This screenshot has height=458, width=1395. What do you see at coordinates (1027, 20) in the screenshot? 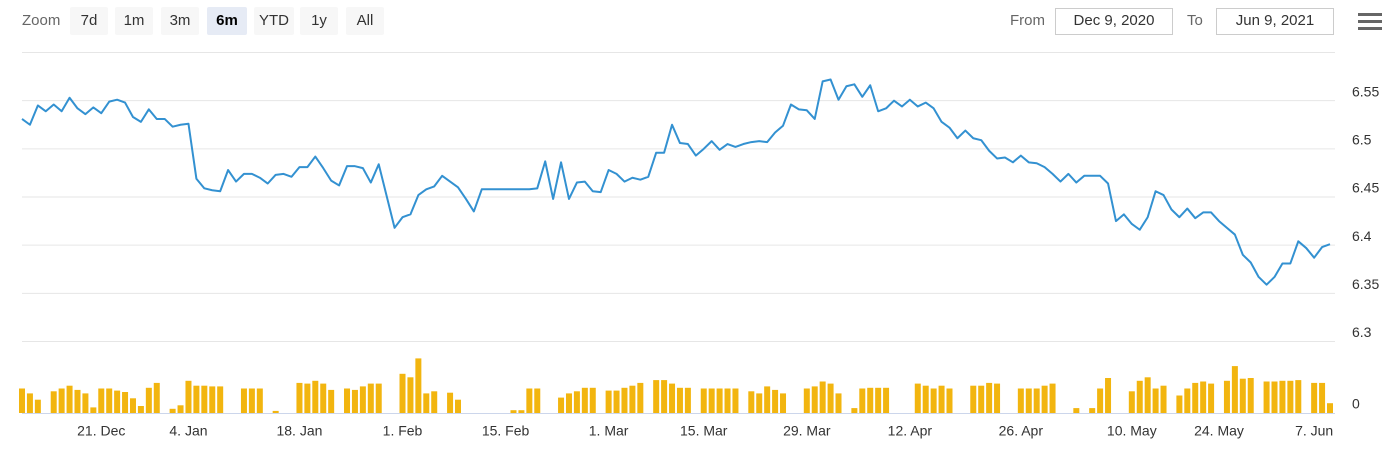
I see `from-label: From` at bounding box center [1027, 20].